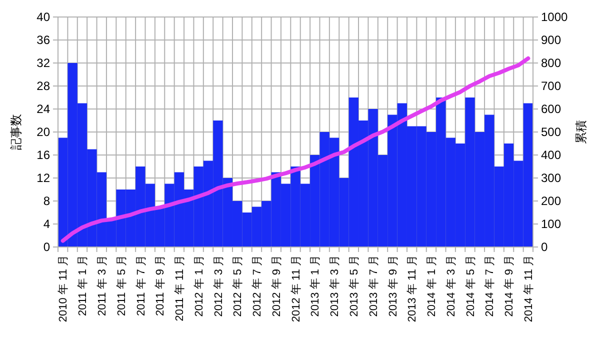 The image size is (600, 337). What do you see at coordinates (16, 132) in the screenshot?
I see `y-axis-title: 記事数` at bounding box center [16, 132].